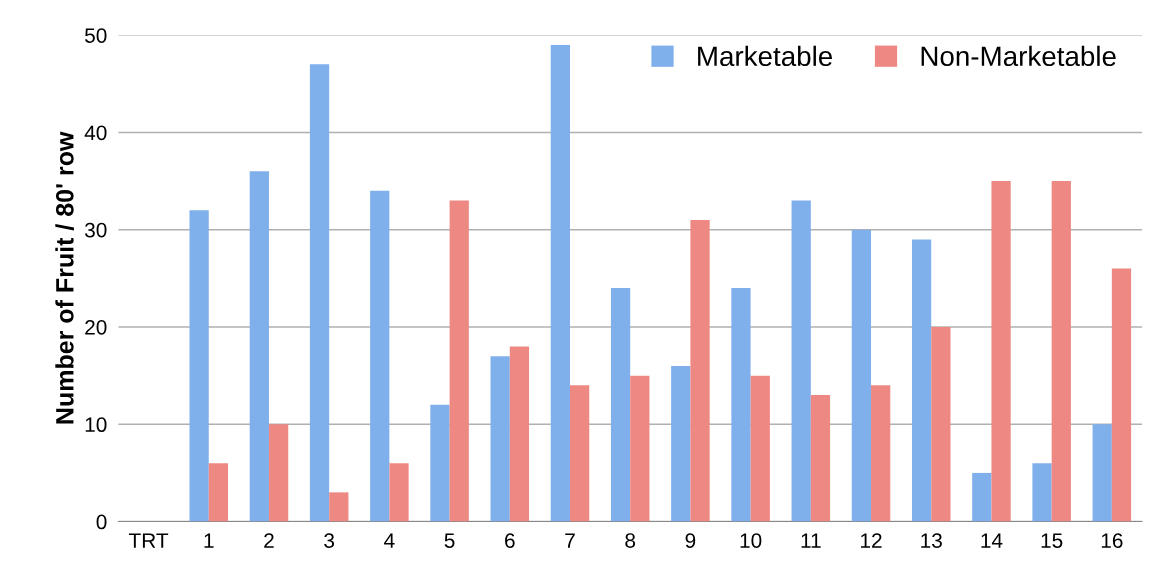  Describe the element at coordinates (96, 327) in the screenshot. I see `y-tick-label: 20` at that location.